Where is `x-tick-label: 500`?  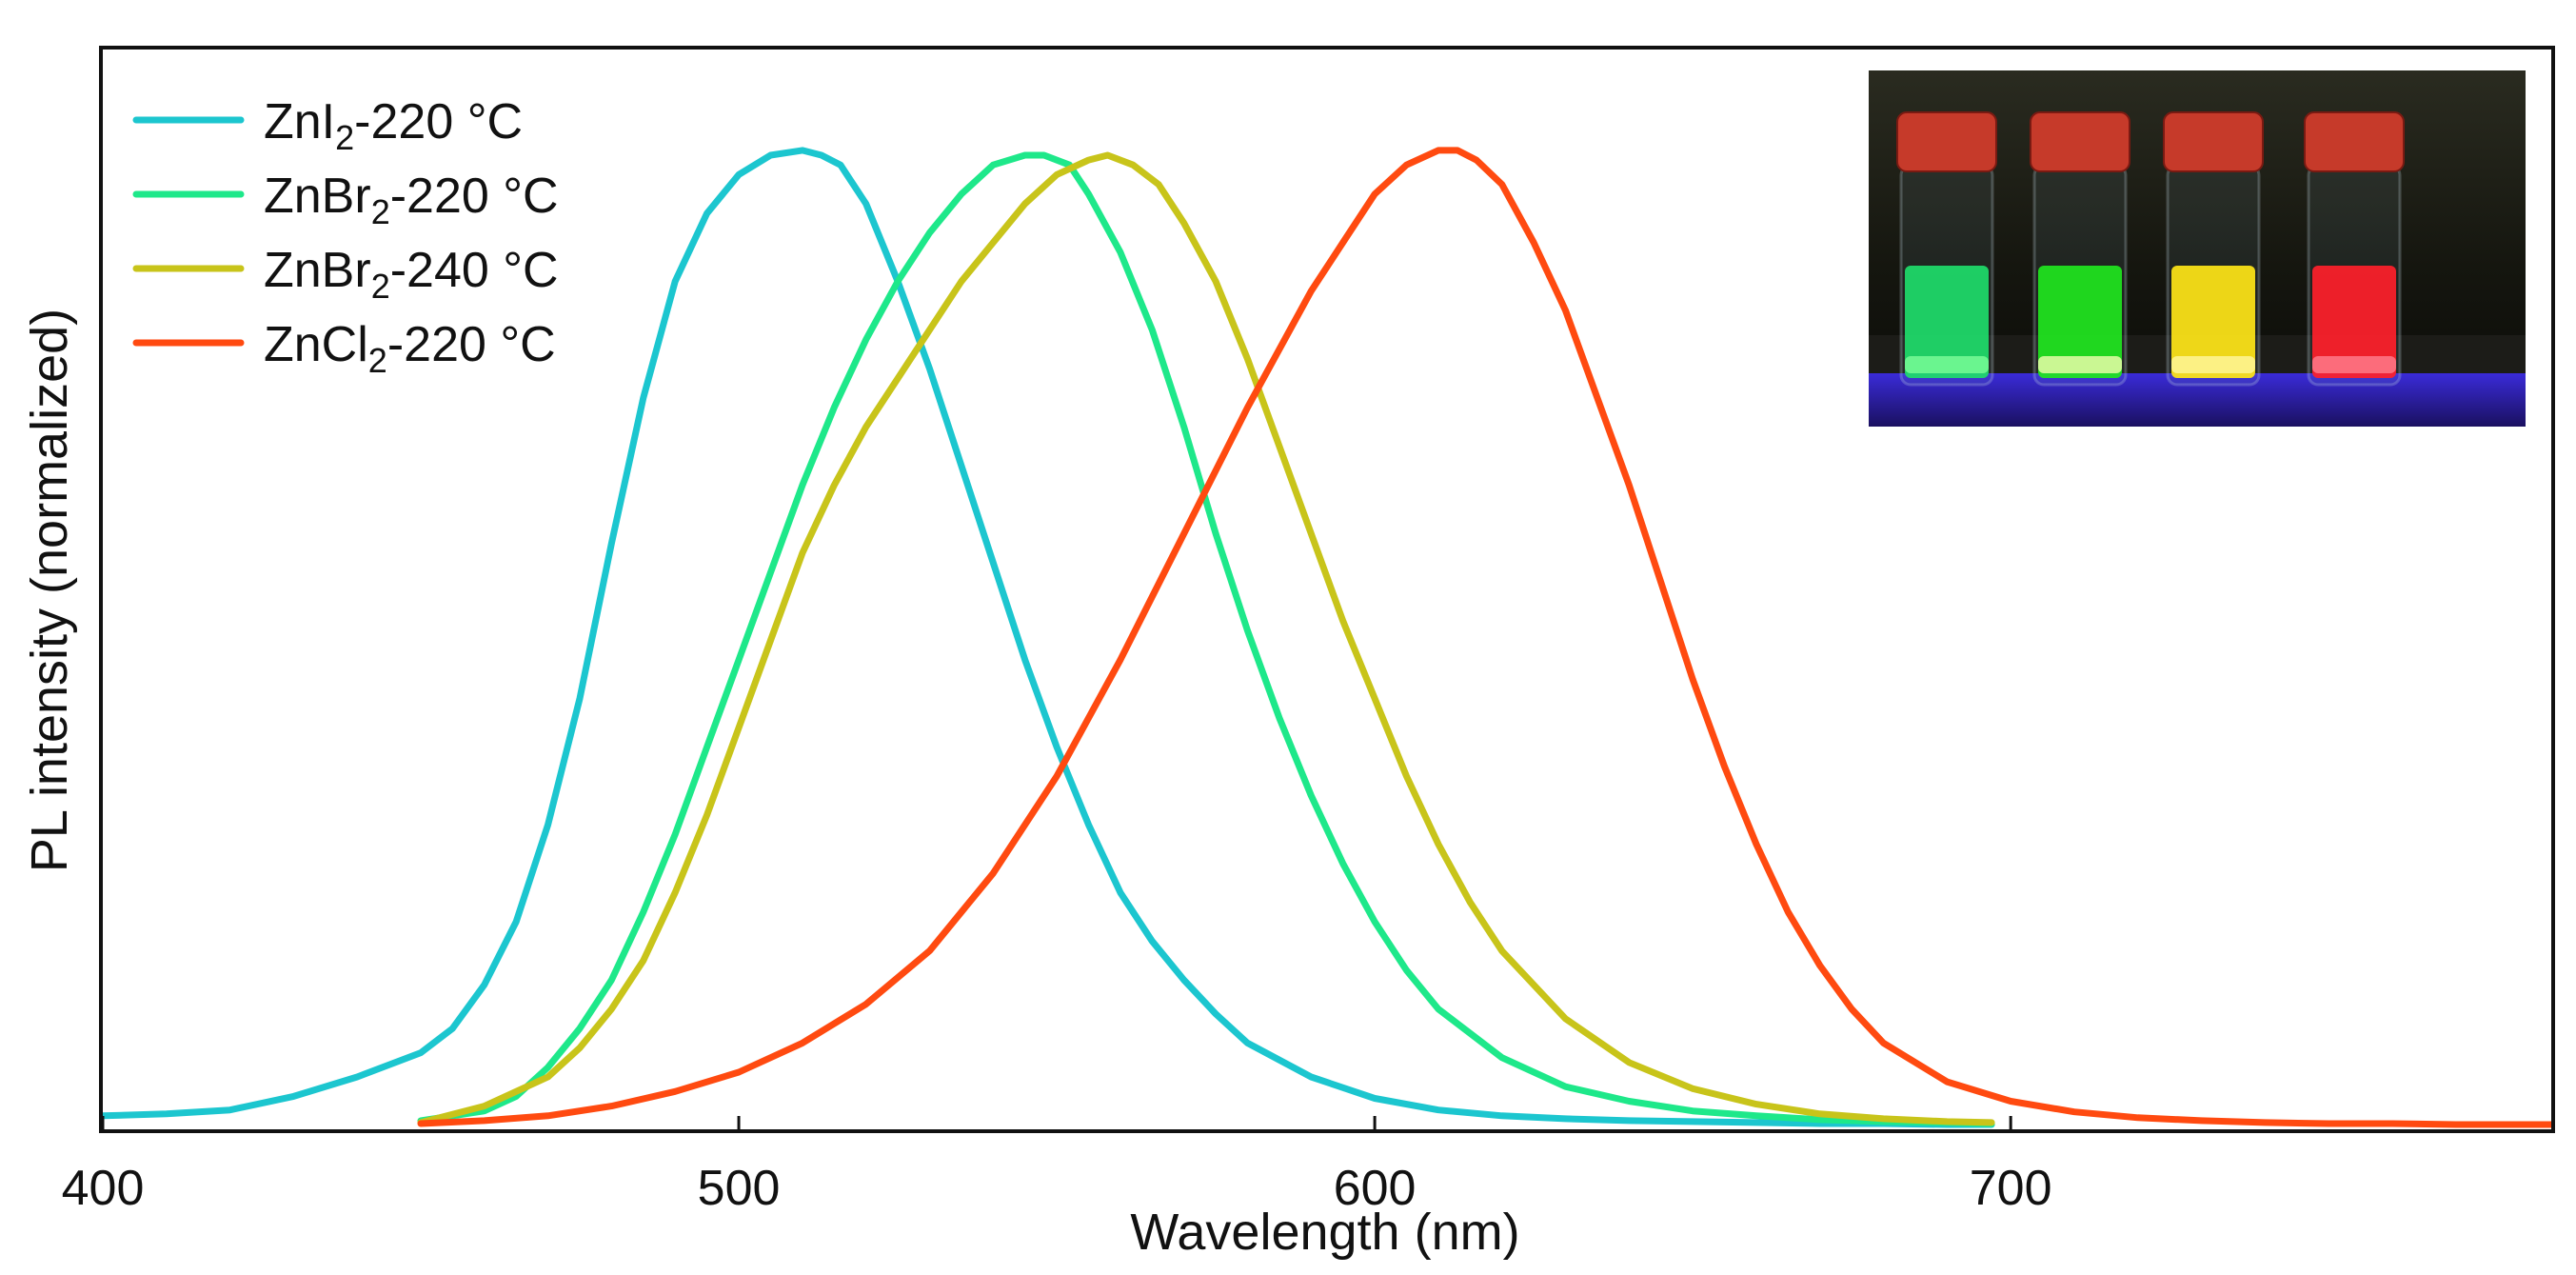
x-tick-label: 500 is located at coordinates (739, 1189).